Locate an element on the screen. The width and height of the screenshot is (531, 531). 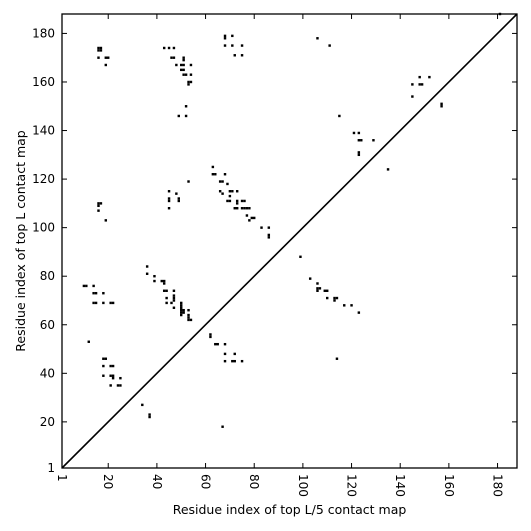
x-tick-label: 20 is located at coordinates (108, 481).